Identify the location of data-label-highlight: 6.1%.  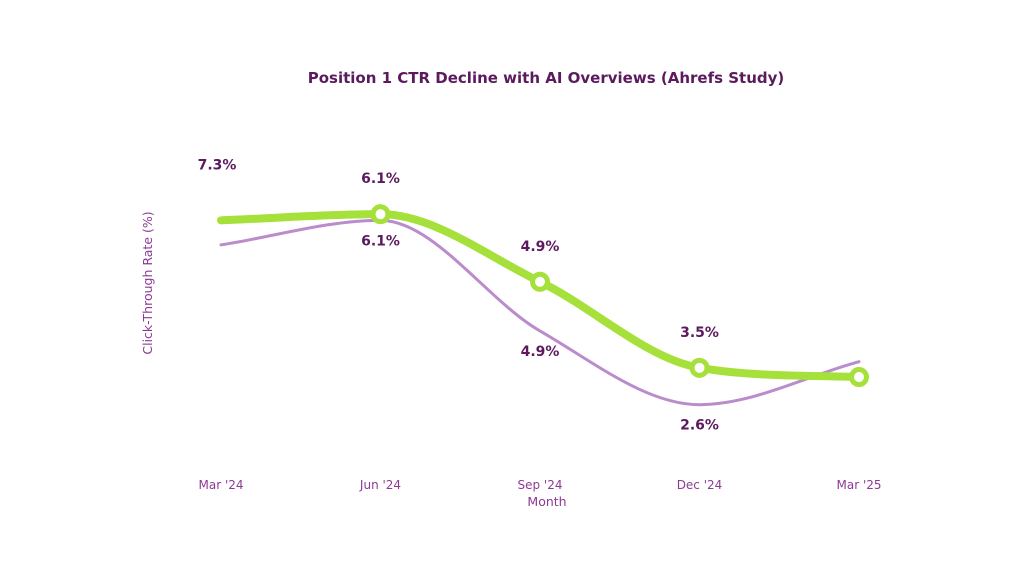
(380, 179).